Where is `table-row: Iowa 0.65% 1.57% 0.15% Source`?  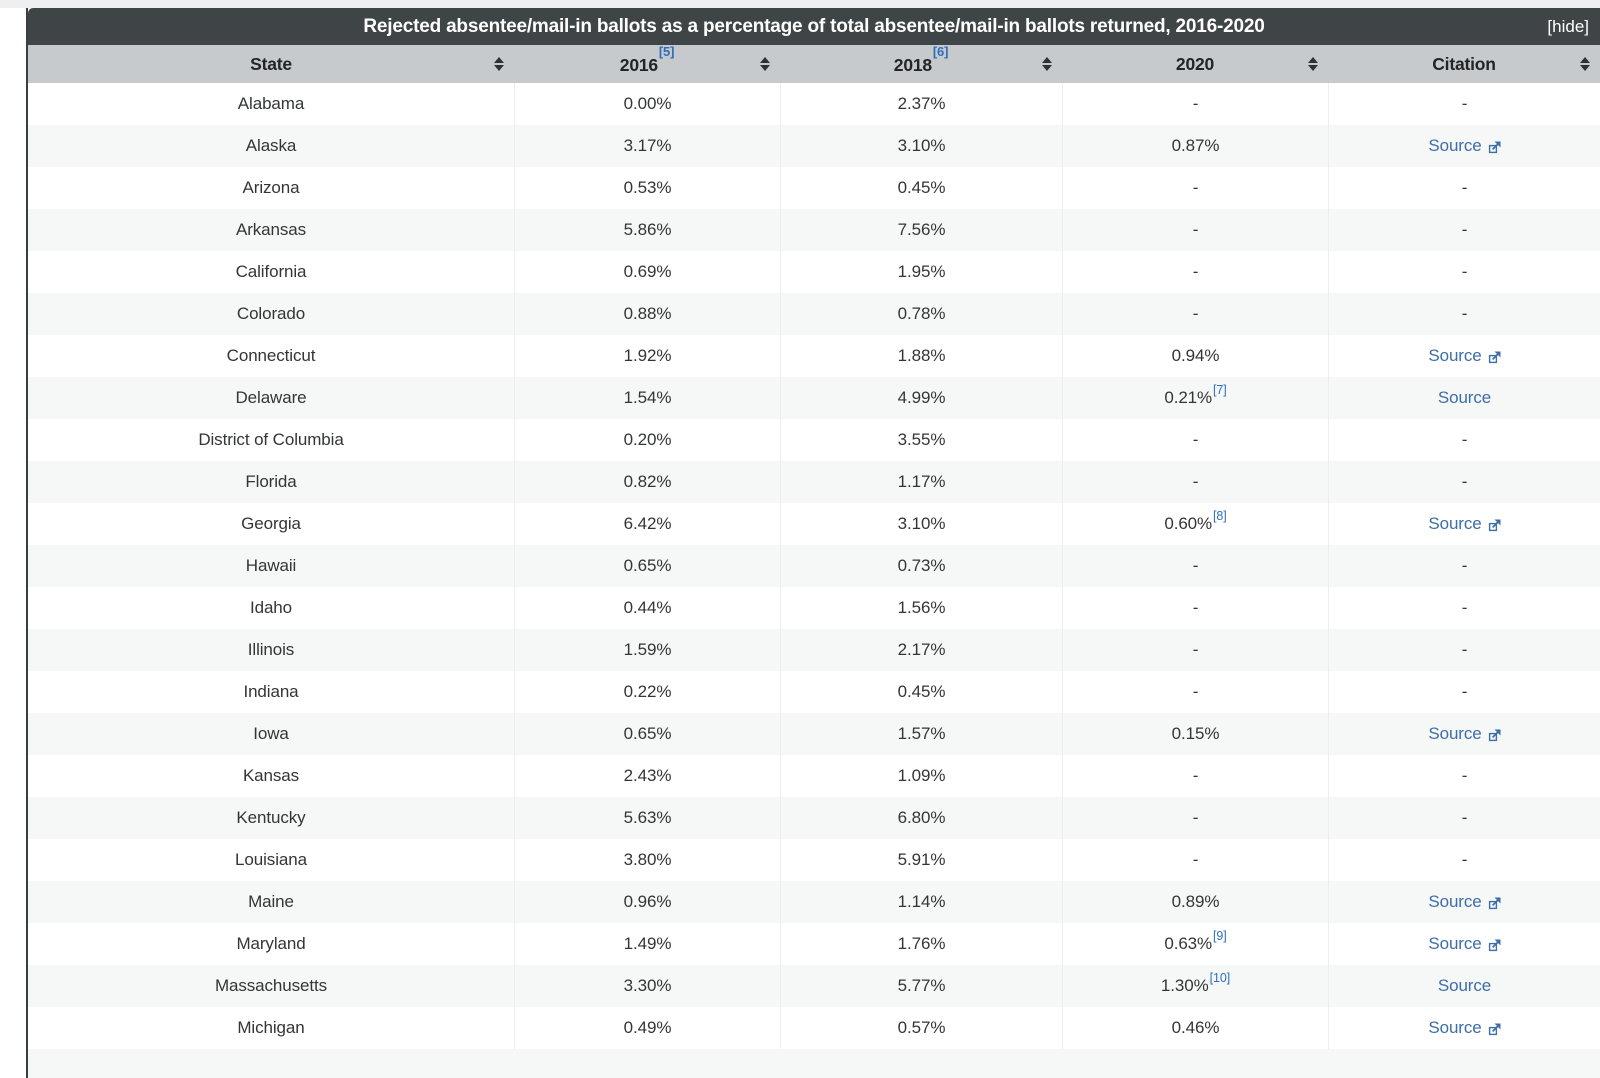
table-row: Iowa 0.65% 1.57% 0.15% Source is located at coordinates (814, 734).